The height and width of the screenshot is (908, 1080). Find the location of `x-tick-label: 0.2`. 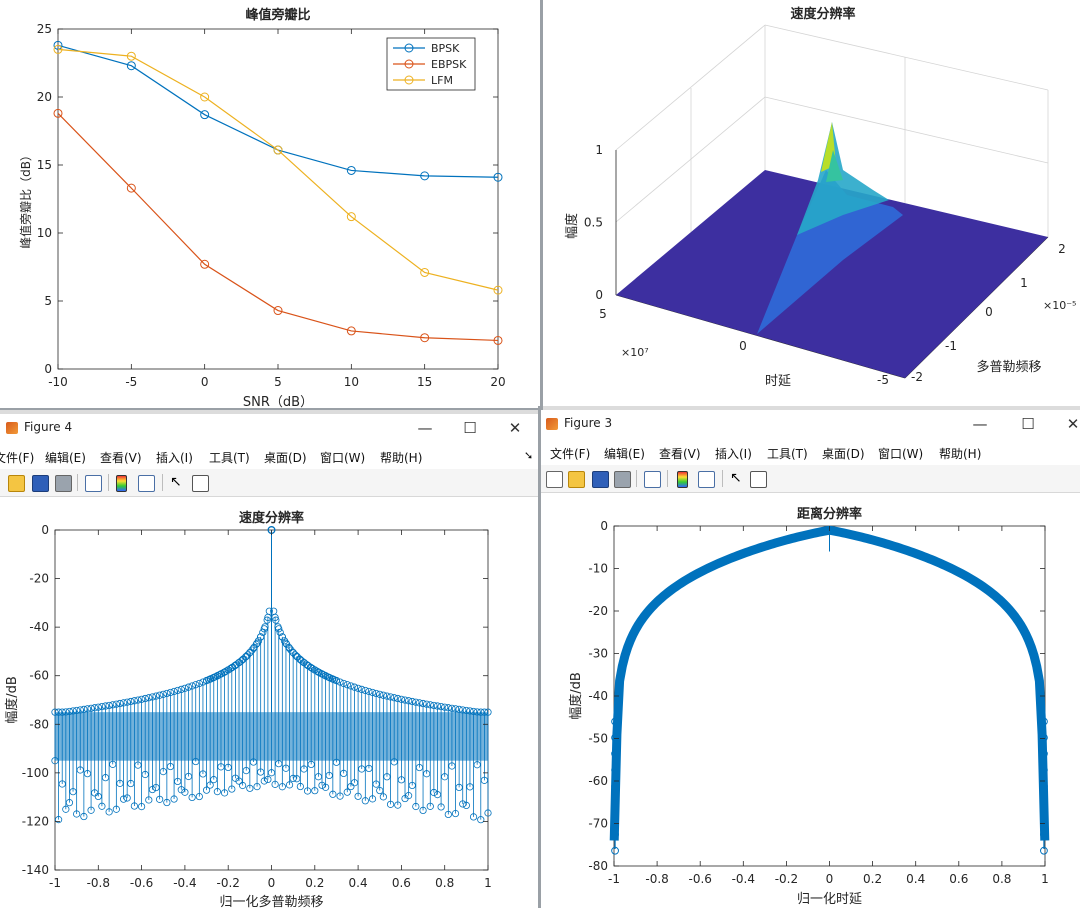

x-tick-label: 0.2 is located at coordinates (314, 883).